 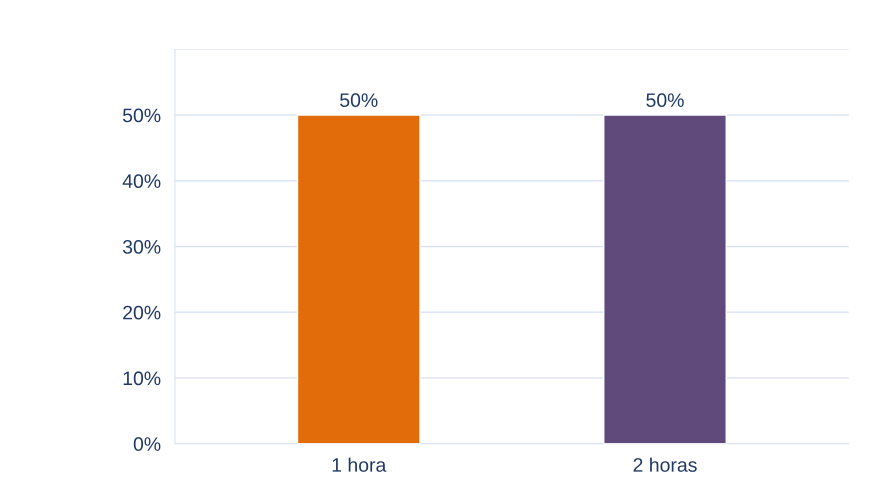 What do you see at coordinates (141, 247) in the screenshot?
I see `y-tick-label: 30%` at bounding box center [141, 247].